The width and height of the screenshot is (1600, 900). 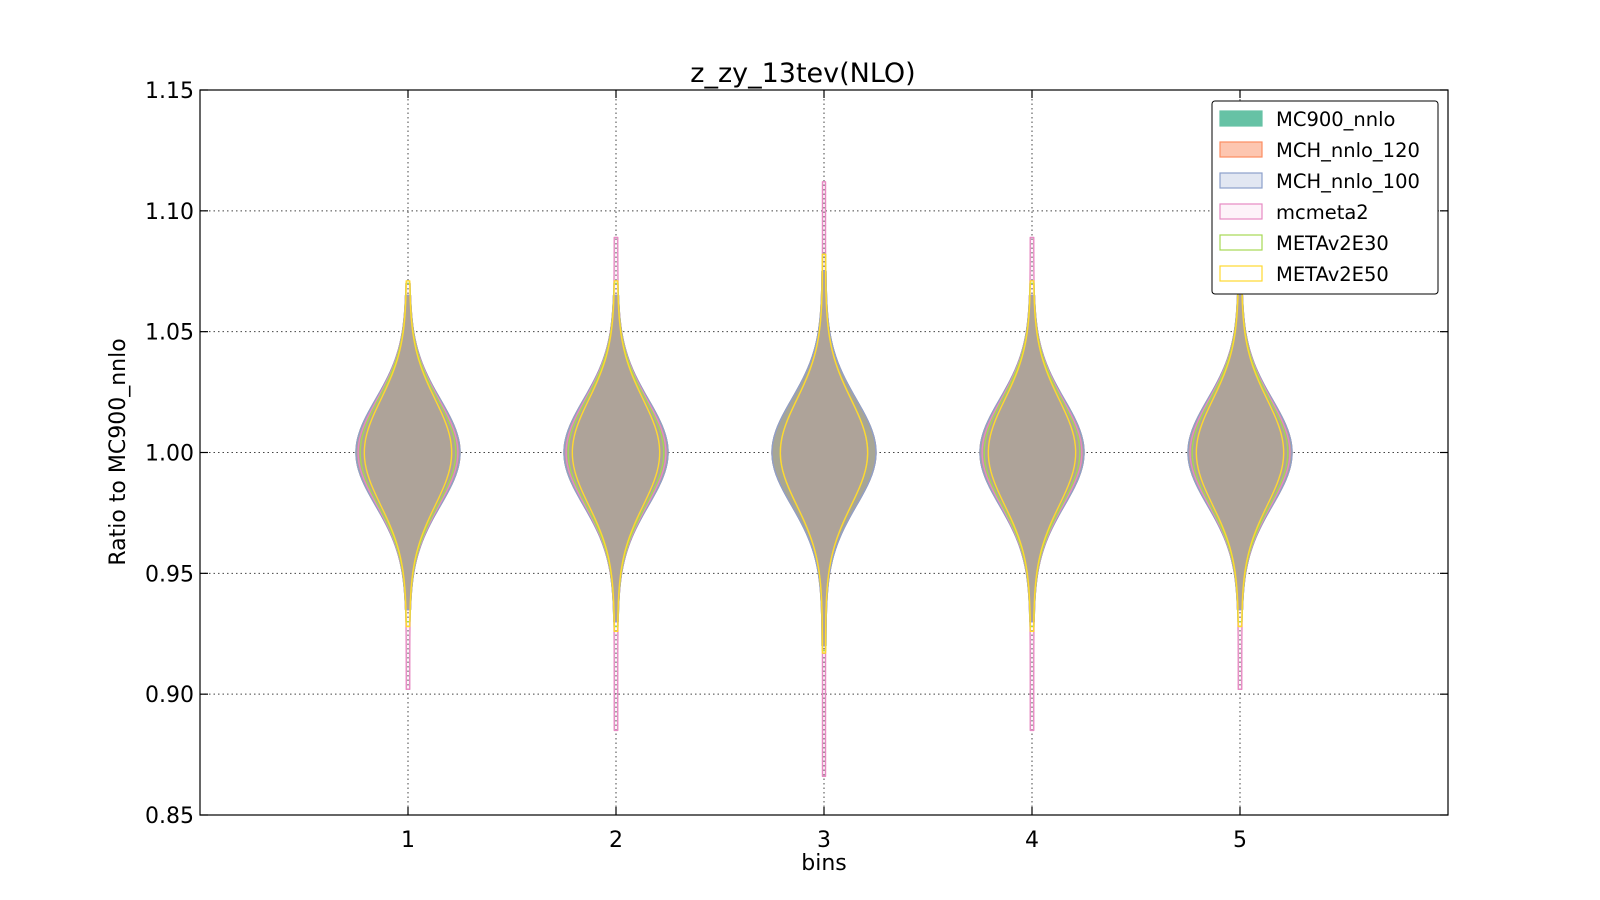 What do you see at coordinates (169, 333) in the screenshot?
I see `y-tick-label-4: 1.05` at bounding box center [169, 333].